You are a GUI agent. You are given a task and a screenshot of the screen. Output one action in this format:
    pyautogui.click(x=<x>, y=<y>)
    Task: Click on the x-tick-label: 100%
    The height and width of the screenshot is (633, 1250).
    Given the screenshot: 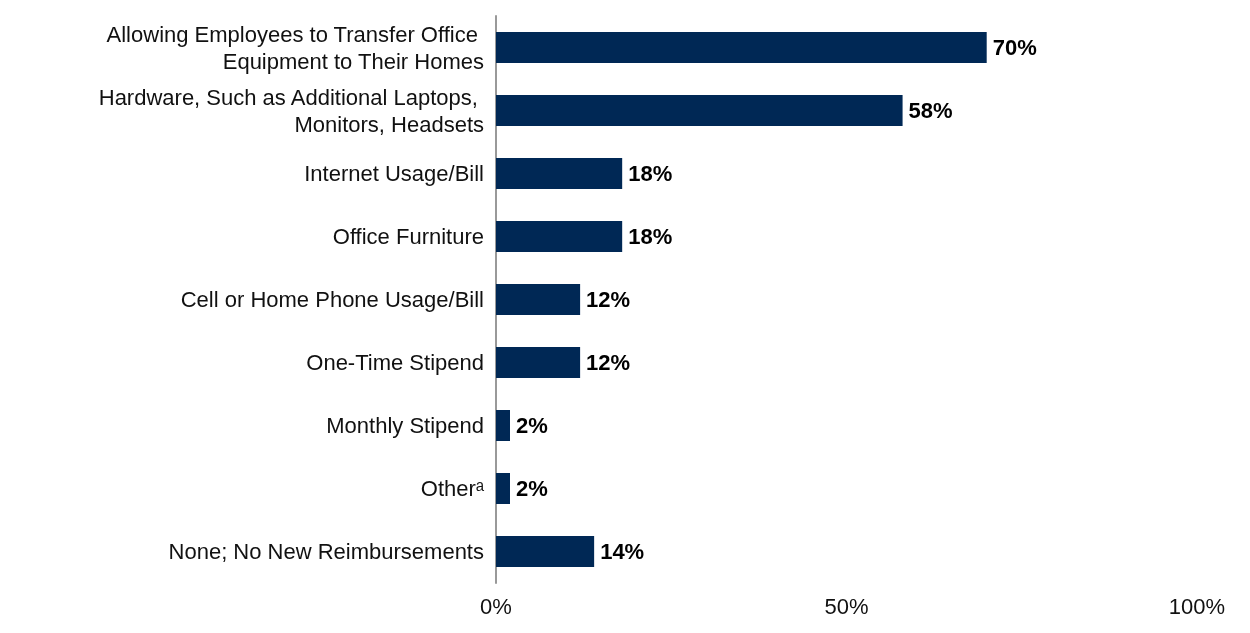 What is the action you would take?
    pyautogui.click(x=1197, y=606)
    